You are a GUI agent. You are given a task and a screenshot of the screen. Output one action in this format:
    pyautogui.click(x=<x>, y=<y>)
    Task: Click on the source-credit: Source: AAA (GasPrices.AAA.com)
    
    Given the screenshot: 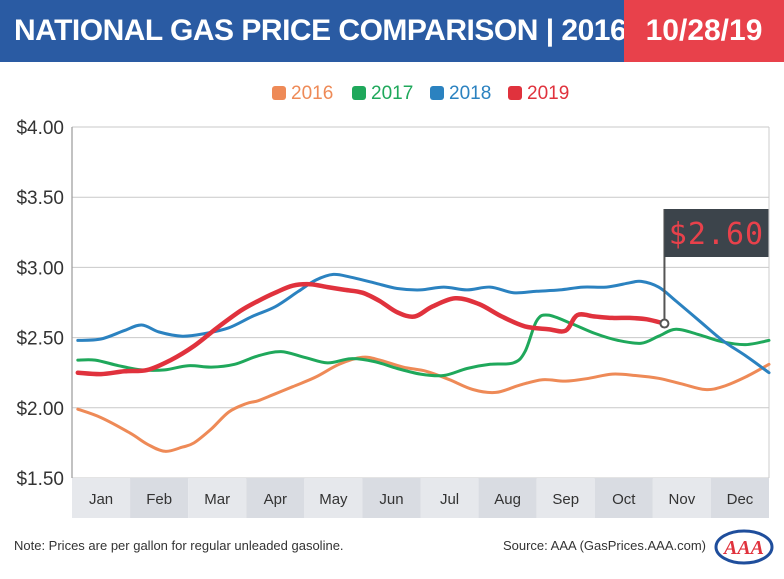 What is the action you would take?
    pyautogui.click(x=604, y=545)
    